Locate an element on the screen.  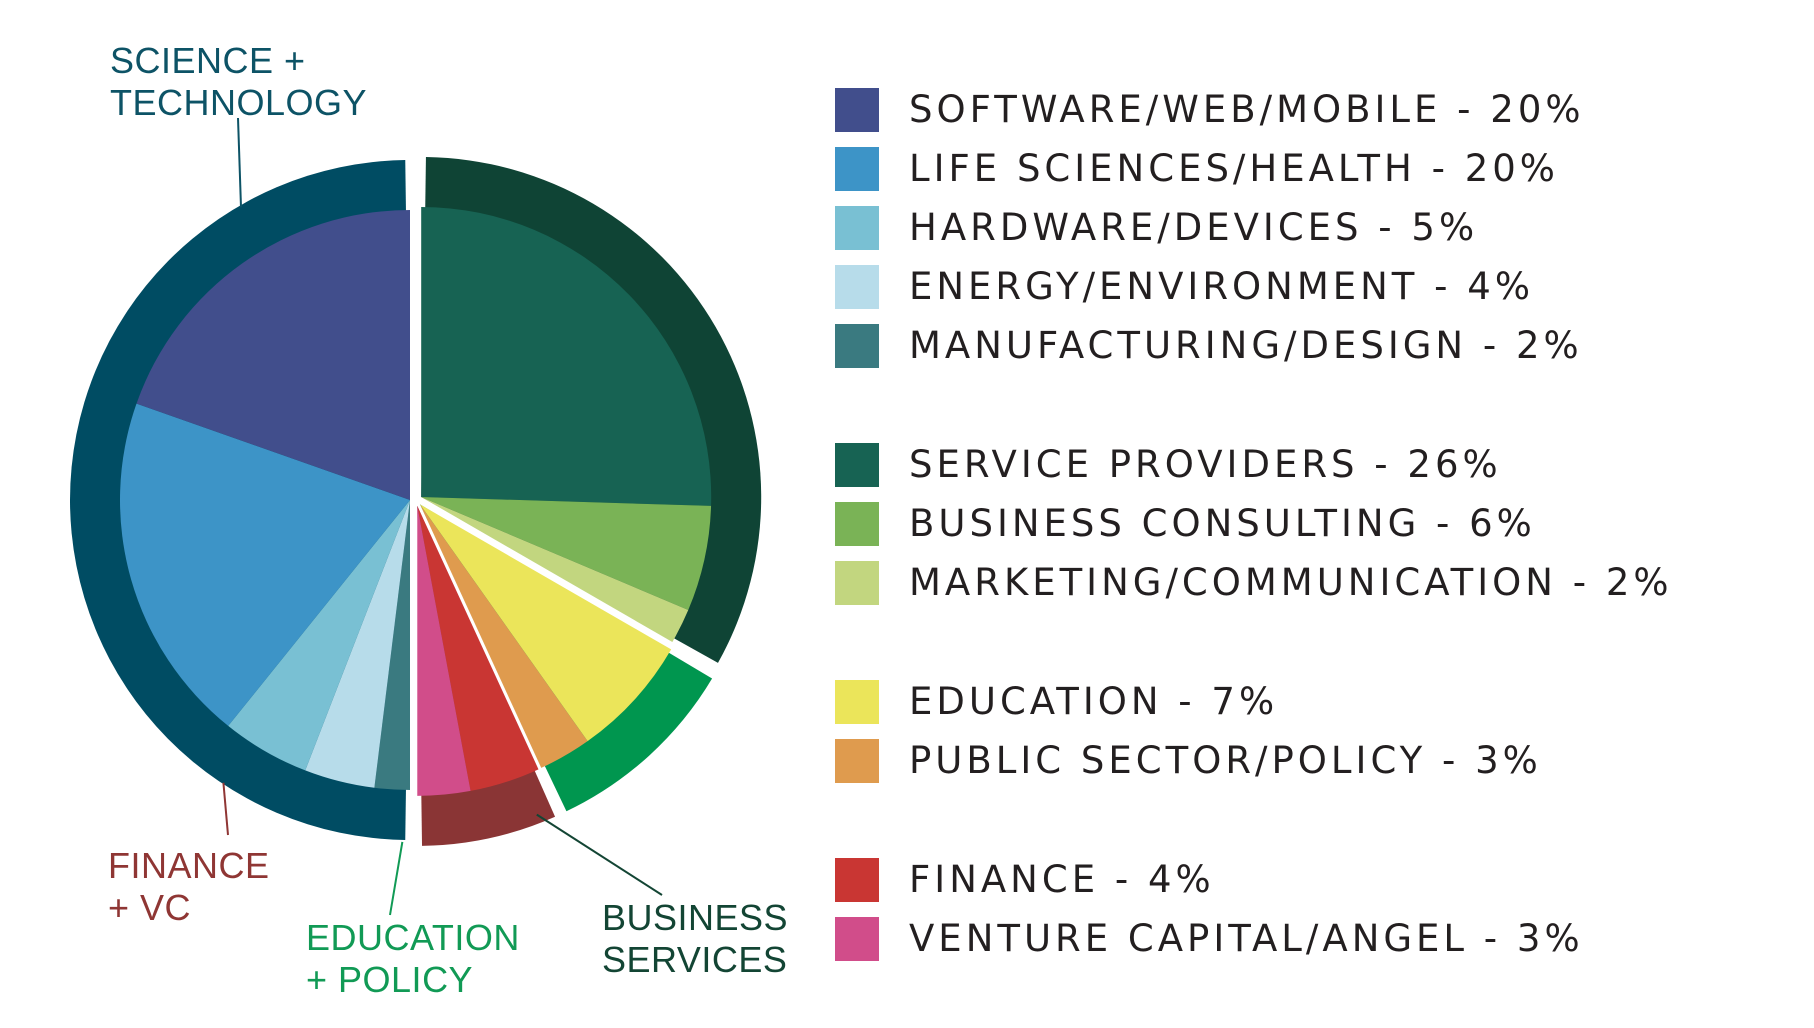
legend-label: PUBLIC SECTOR/POLICY - 3% is located at coordinates (1225, 760).